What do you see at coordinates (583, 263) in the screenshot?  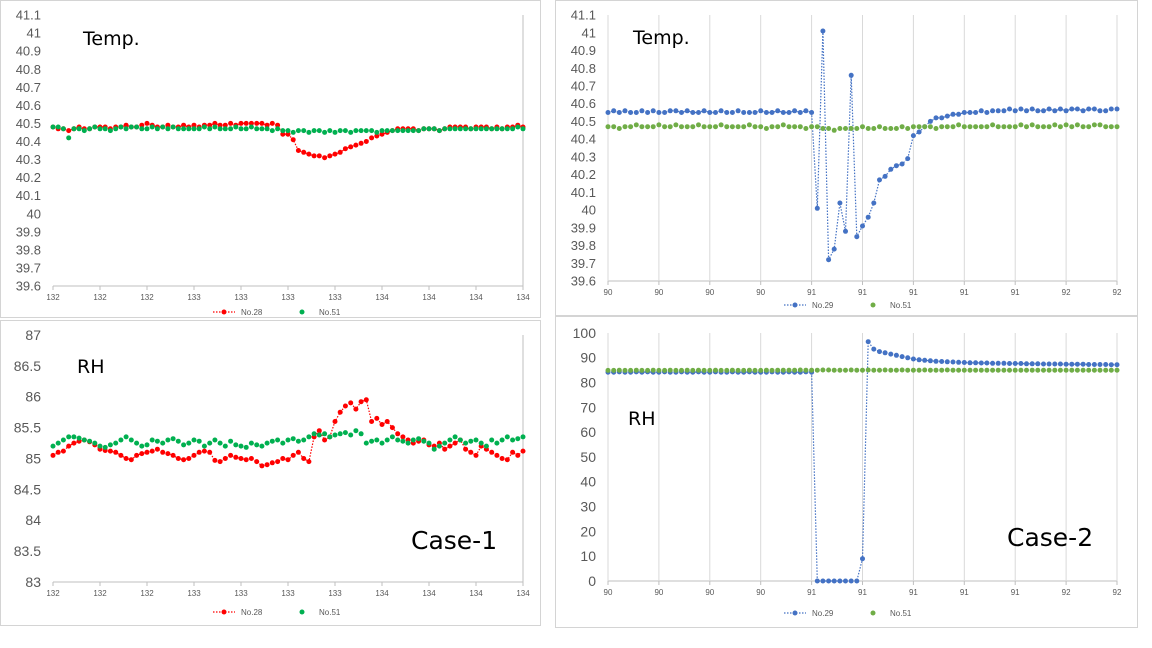 I see `y-tick-label: 39.7` at bounding box center [583, 263].